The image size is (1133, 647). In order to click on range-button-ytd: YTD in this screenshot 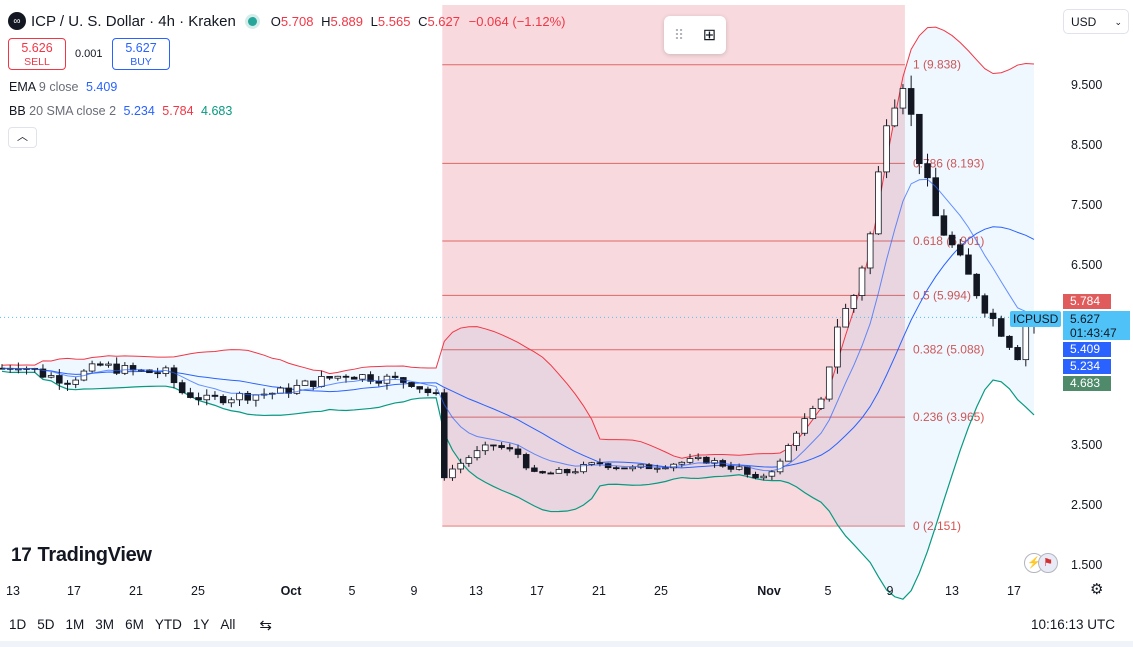, I will do `click(168, 624)`.